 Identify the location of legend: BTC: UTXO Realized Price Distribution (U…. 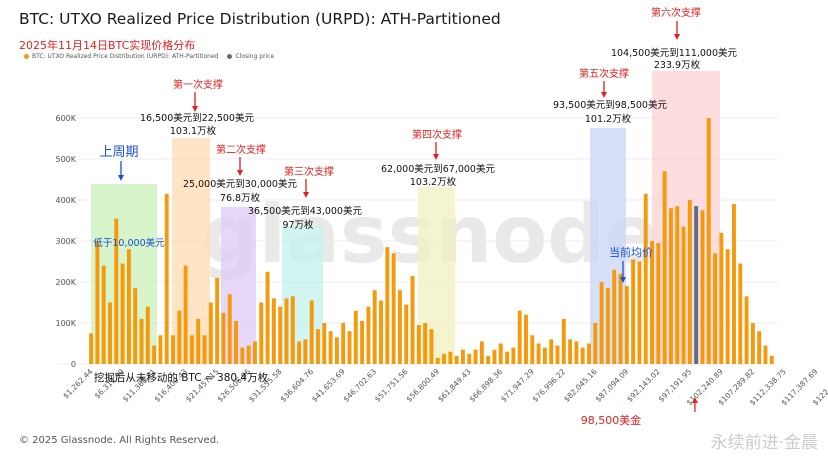
(149, 56).